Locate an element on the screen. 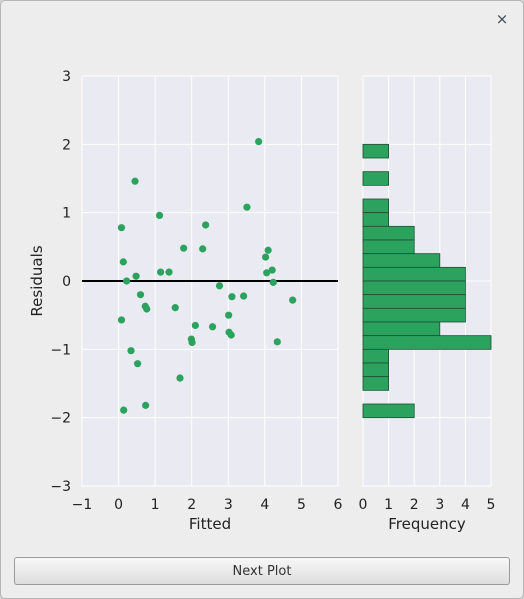 The image size is (524, 599). hist-x-tick-label: 3 is located at coordinates (439, 505).